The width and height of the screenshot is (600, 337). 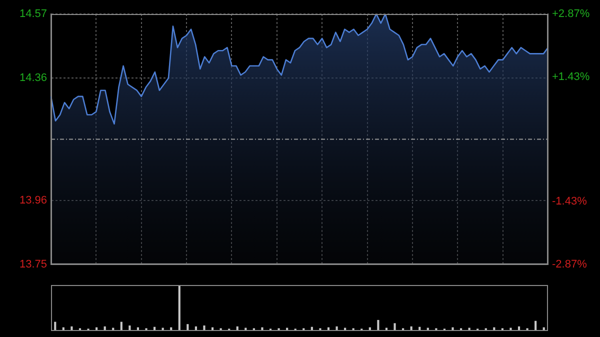 I want to click on y2-tick-label: +2.87%, so click(x=571, y=14).